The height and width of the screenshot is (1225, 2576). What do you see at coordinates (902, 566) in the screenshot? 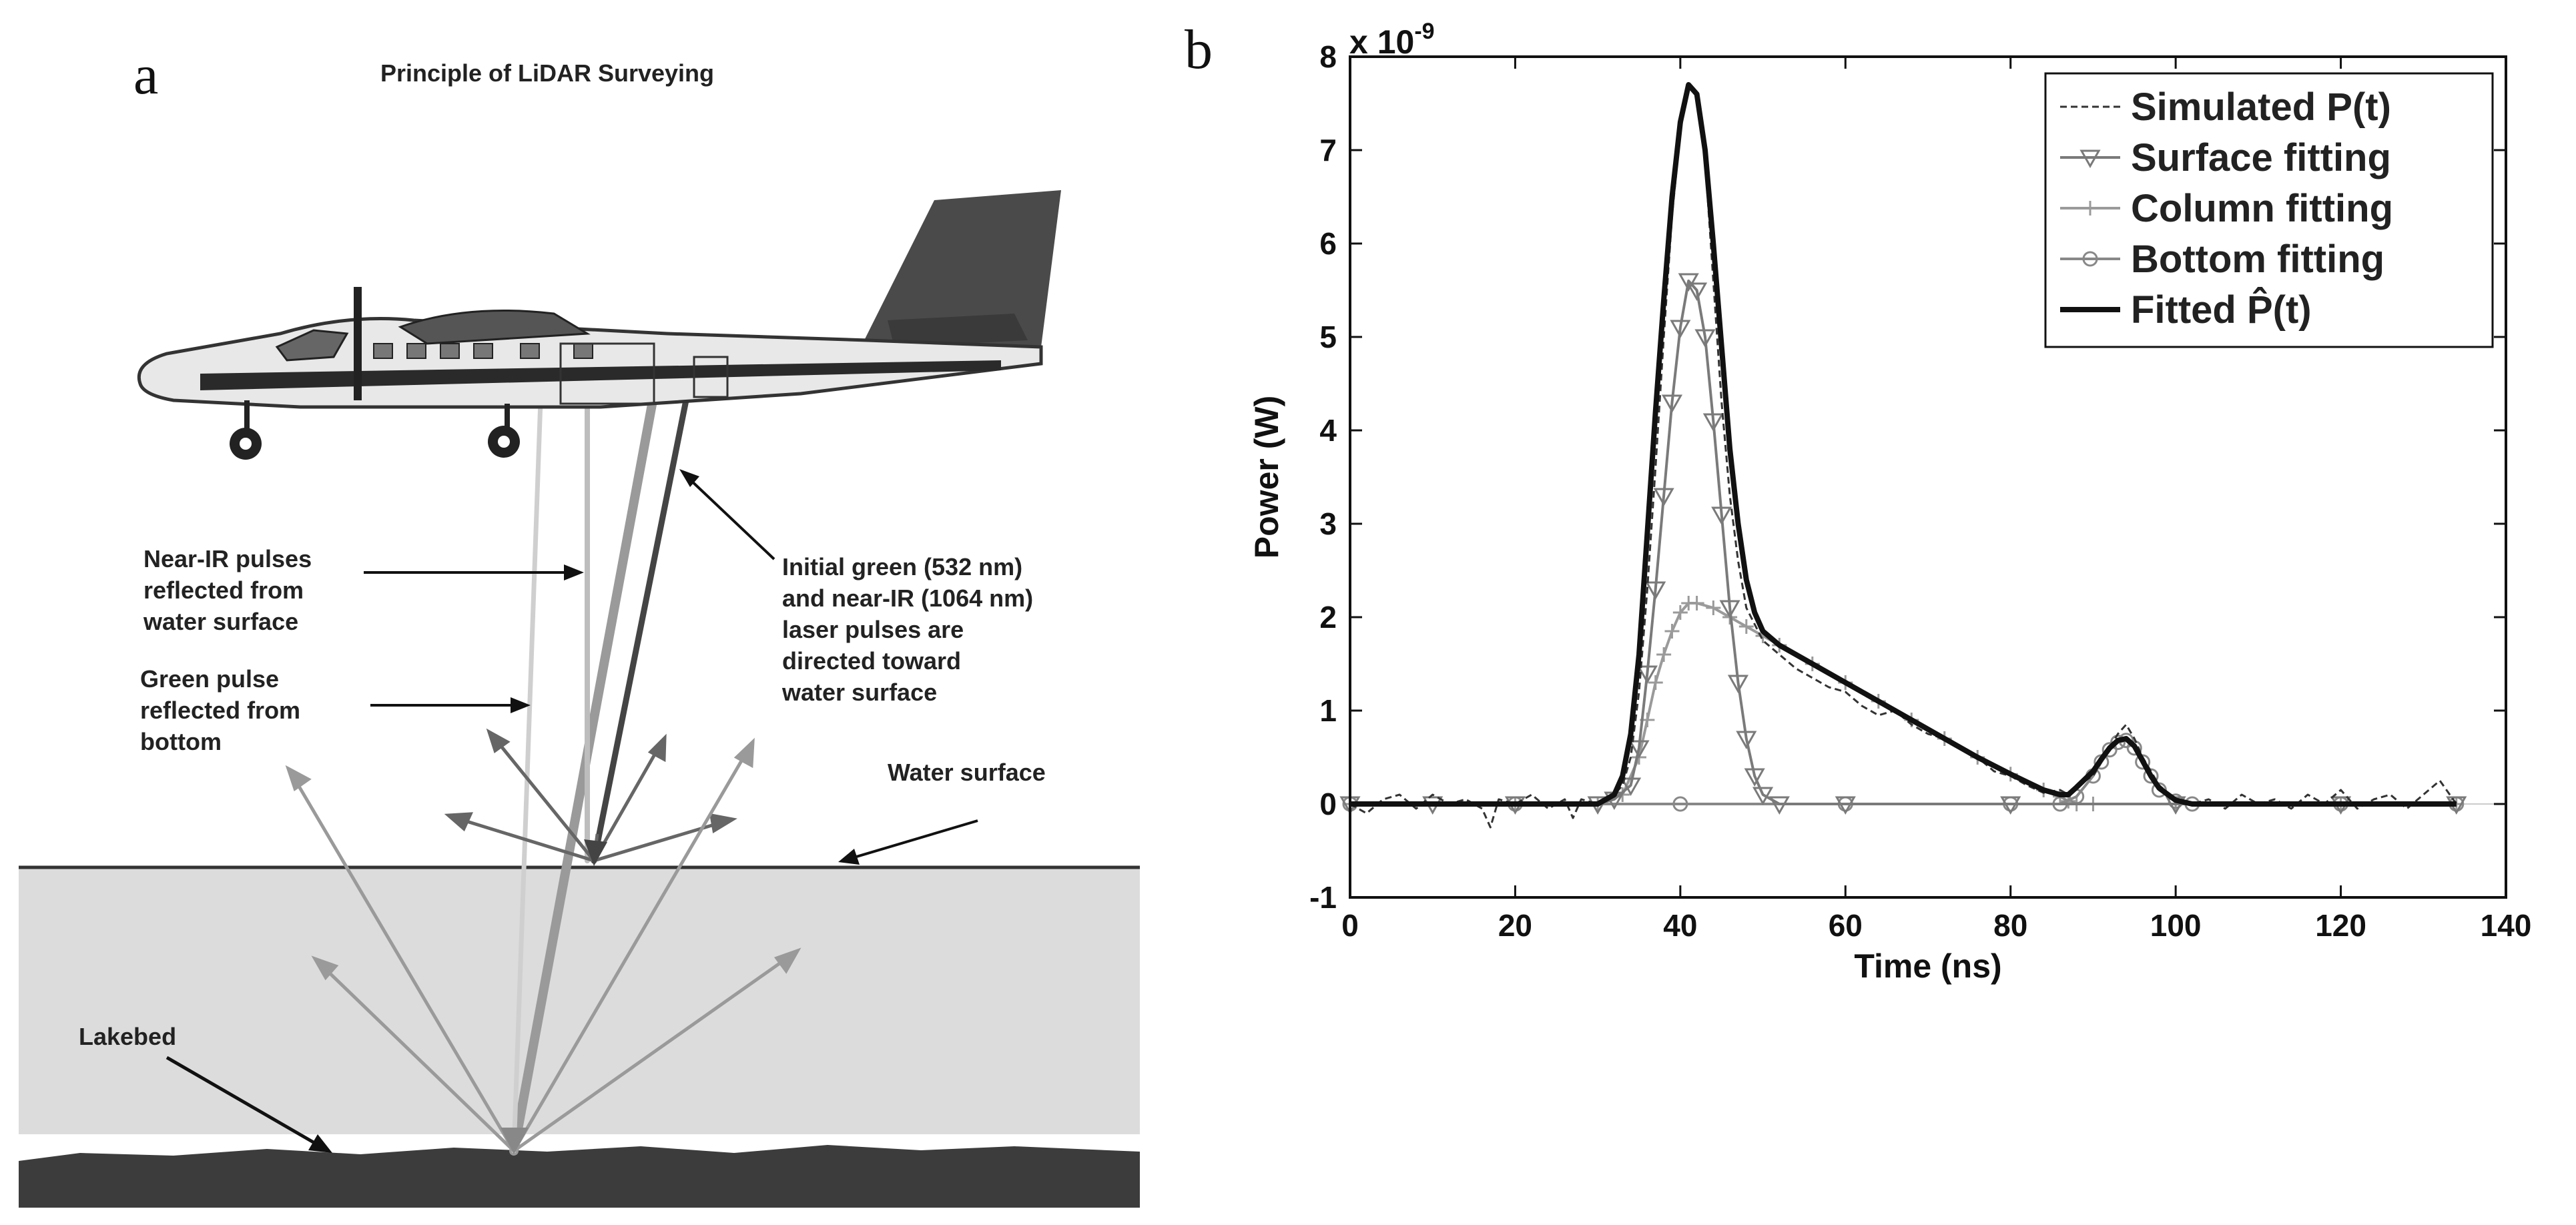
I see `label-initial-line1: Initial green (532 nm)` at bounding box center [902, 566].